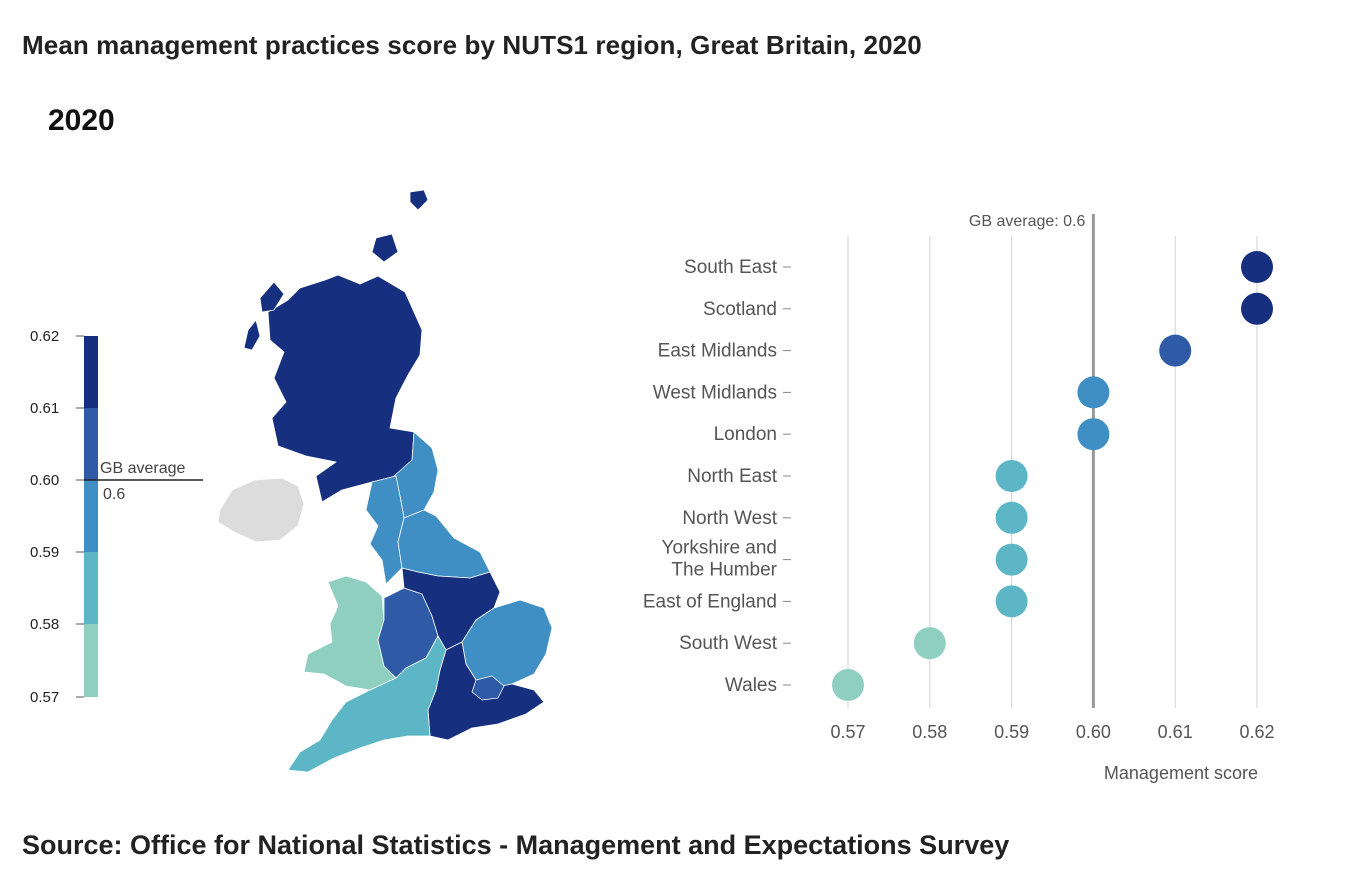 Image resolution: width=1358 pixels, height=884 pixels. I want to click on x-tick-label: 0.58, so click(929, 732).